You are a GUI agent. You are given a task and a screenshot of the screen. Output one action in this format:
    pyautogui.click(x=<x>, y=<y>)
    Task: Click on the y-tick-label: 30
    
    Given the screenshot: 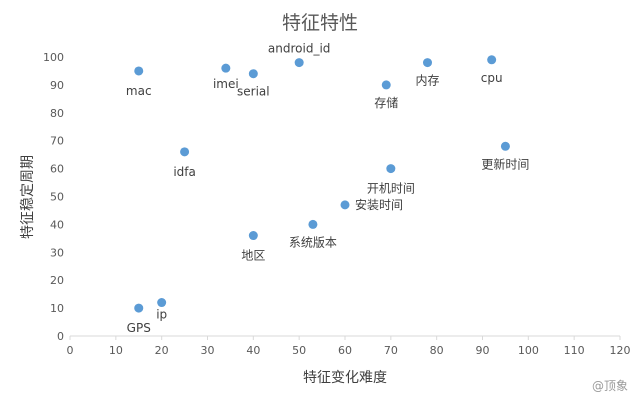 What is the action you would take?
    pyautogui.click(x=57, y=252)
    